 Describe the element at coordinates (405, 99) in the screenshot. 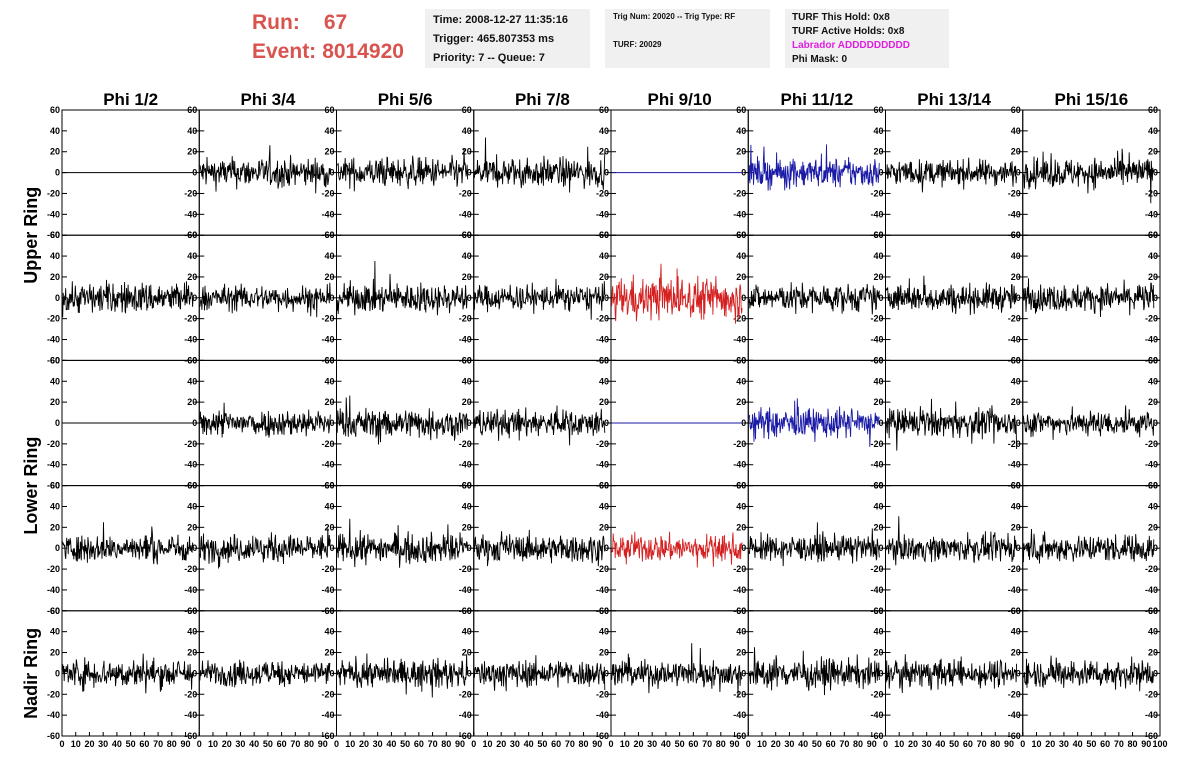

I see `column-label: Phi 5/6` at that location.